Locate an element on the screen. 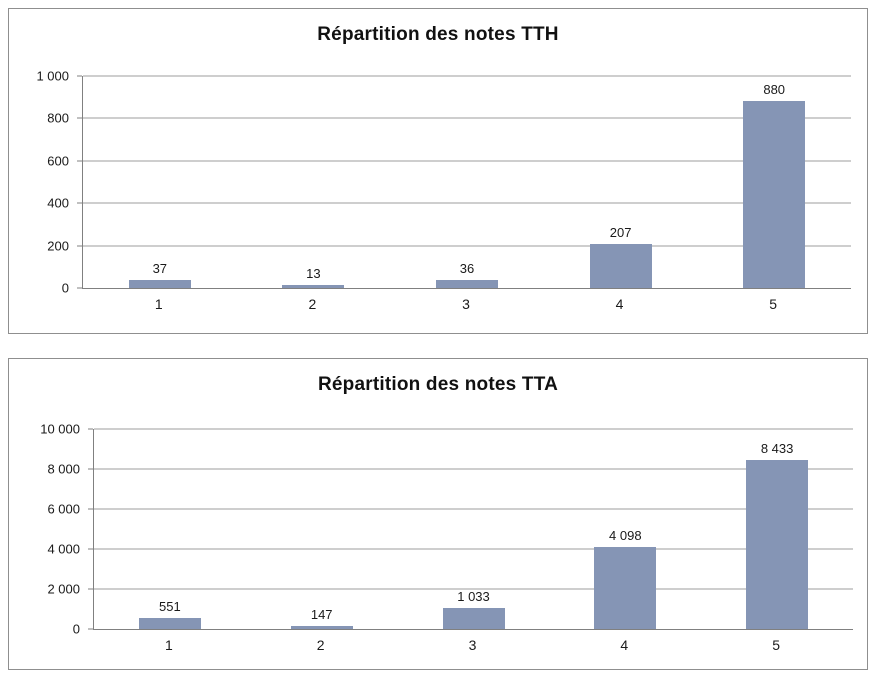  bar-value-label: 551 is located at coordinates (170, 606).